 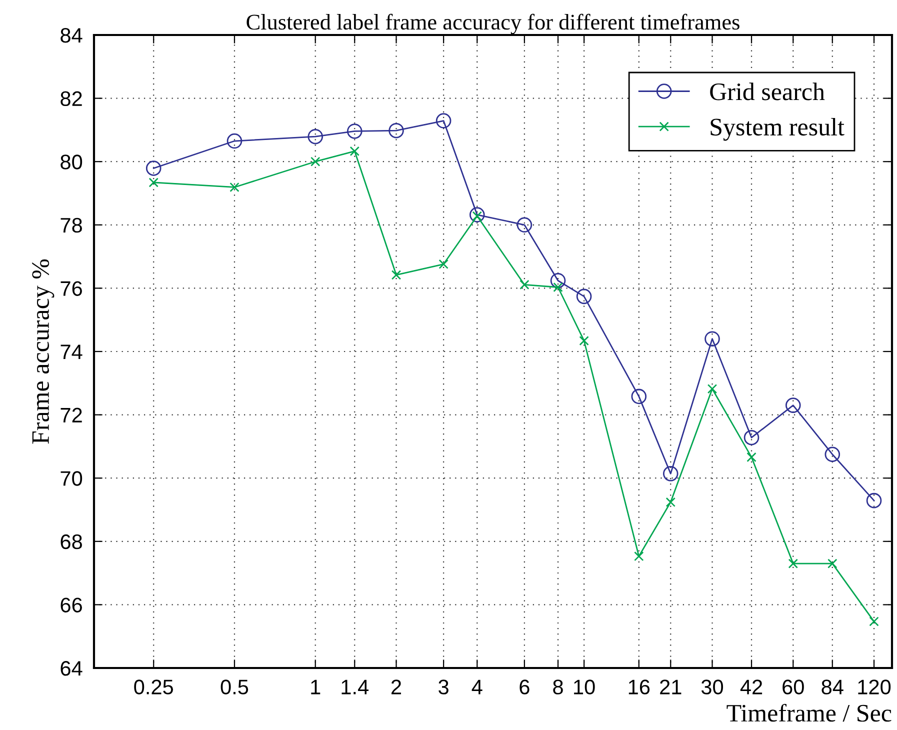 I want to click on x-tick-label: 60, so click(x=793, y=687).